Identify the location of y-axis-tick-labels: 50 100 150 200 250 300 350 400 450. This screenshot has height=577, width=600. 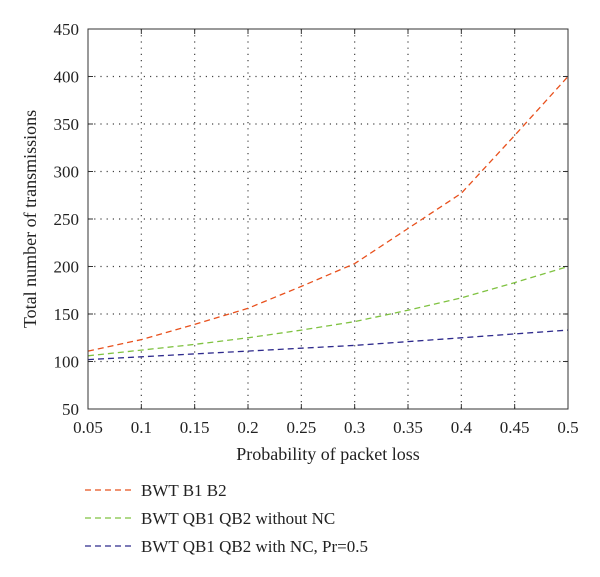
(67, 219).